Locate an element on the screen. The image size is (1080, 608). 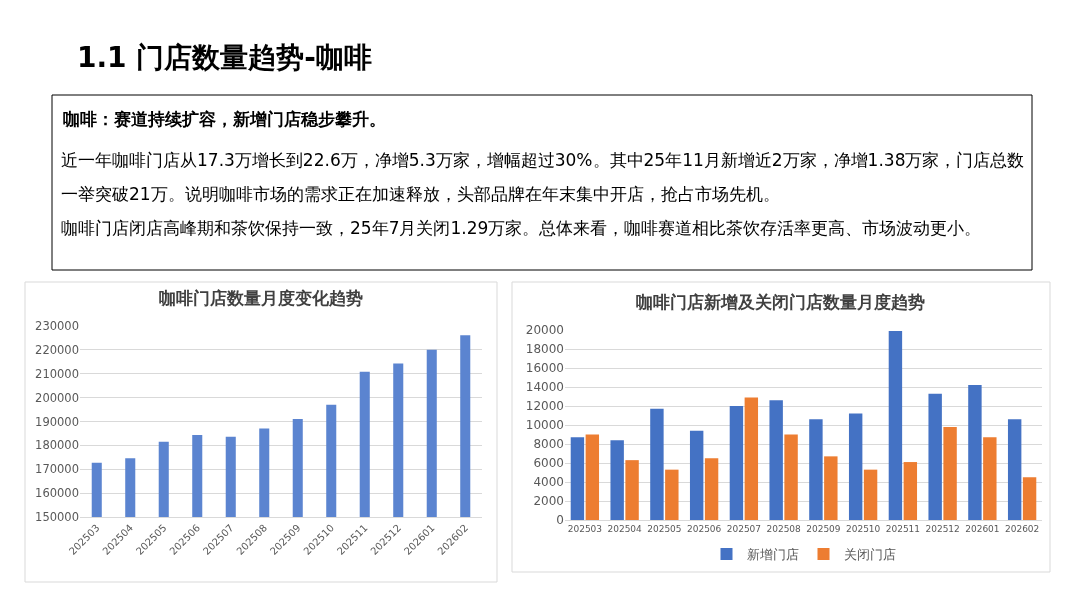
y-tick-label: 12000 is located at coordinates (544, 406).